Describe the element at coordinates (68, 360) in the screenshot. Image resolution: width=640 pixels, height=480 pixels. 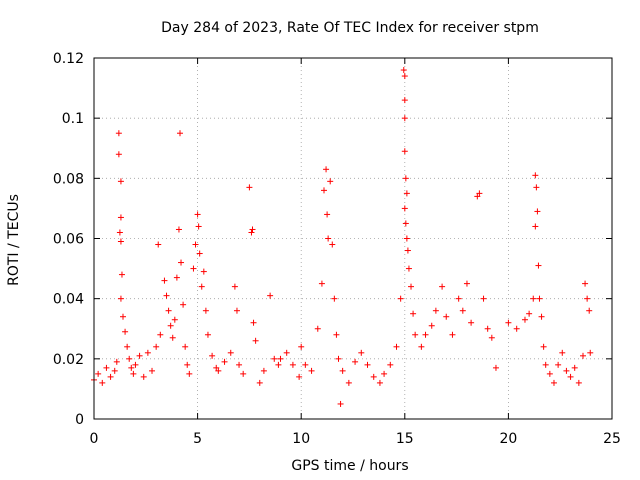
I see `y-tick-label: 0.02` at that location.